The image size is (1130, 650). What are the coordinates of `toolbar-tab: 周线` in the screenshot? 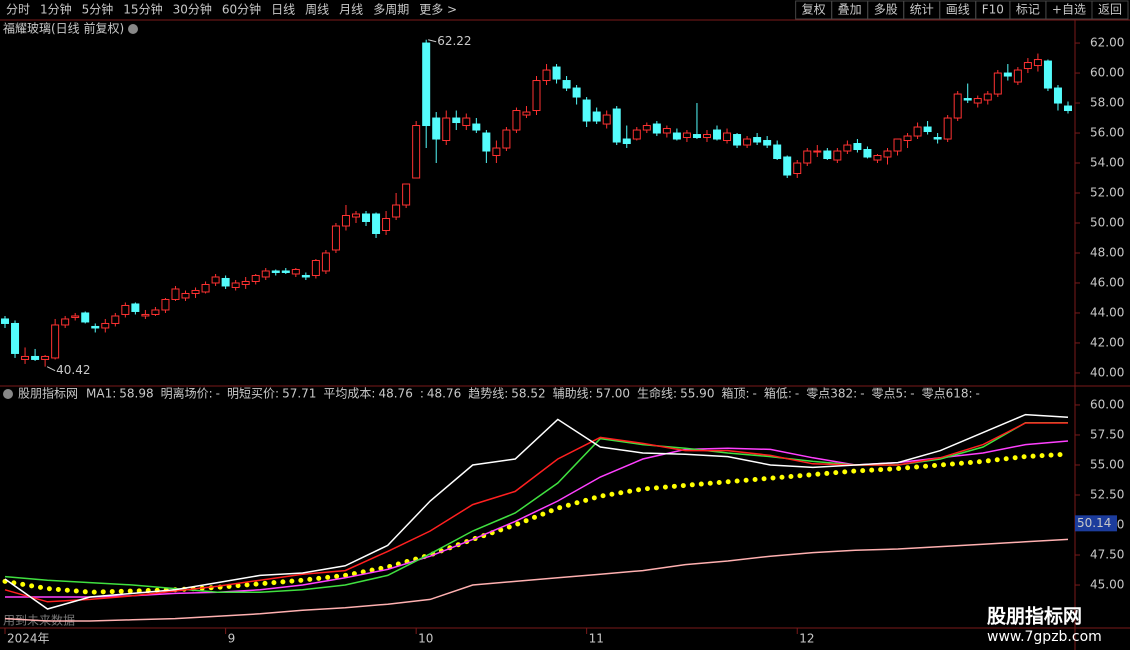 It's located at (317, 10).